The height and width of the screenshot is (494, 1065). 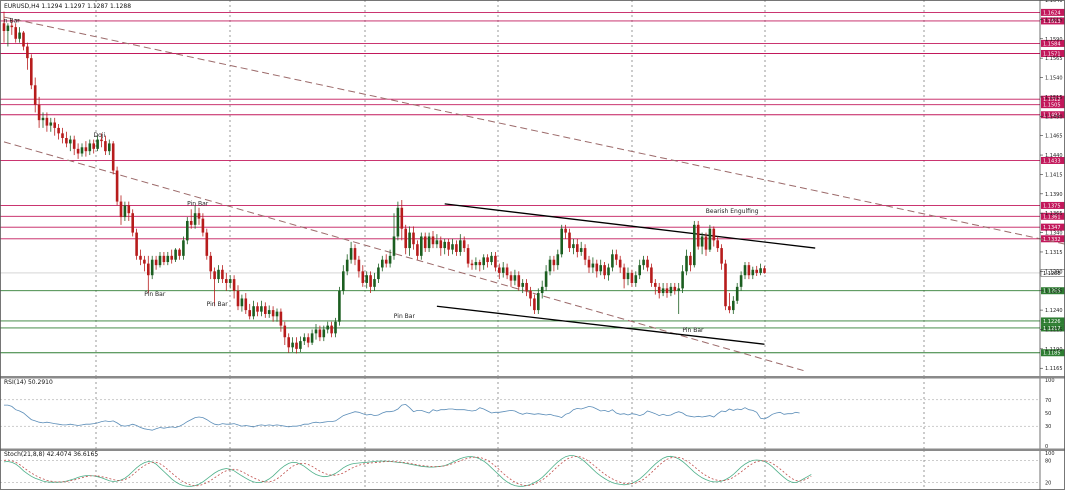 What do you see at coordinates (1052, 116) in the screenshot?
I see `resistance-level-label: 1.1492` at bounding box center [1052, 116].